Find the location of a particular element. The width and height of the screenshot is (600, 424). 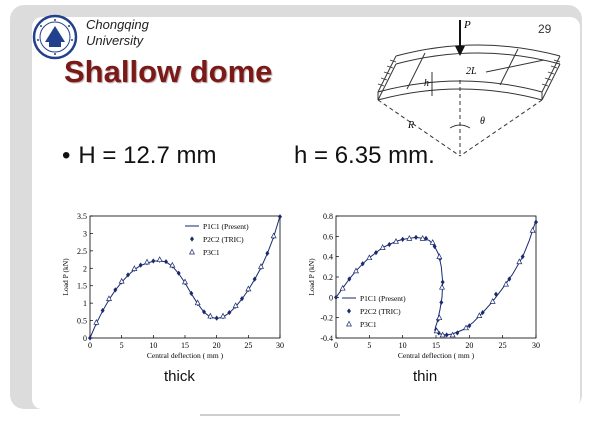

caption-thick: thick is located at coordinates (179, 376).